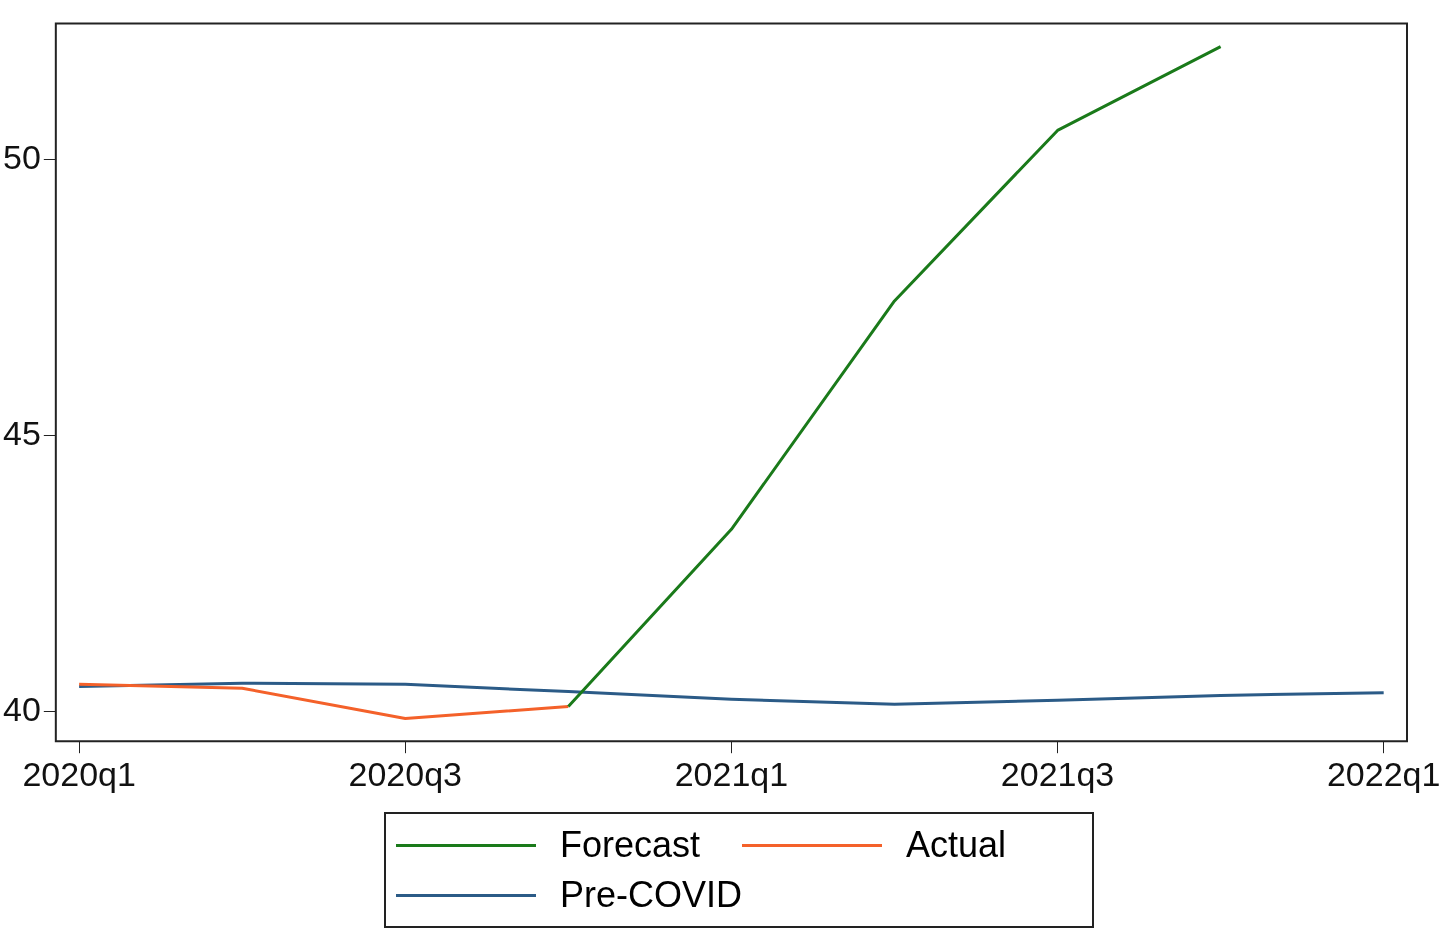  I want to click on x-tick-label: 2022q1, so click(1383, 773).